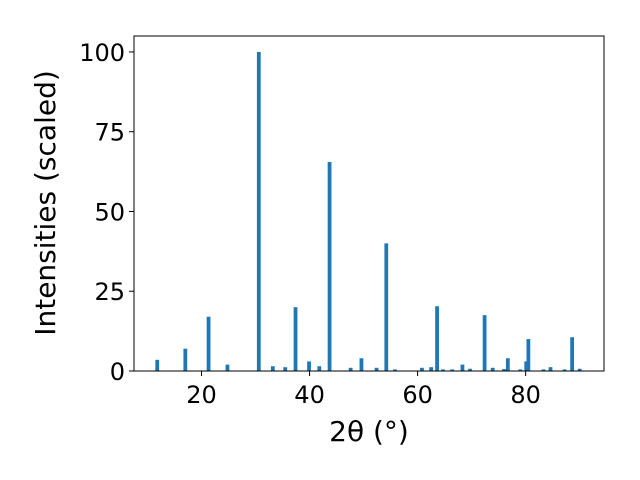 The image size is (640, 480). Describe the element at coordinates (109, 212) in the screenshot. I see `y-tick-label: 50` at that location.